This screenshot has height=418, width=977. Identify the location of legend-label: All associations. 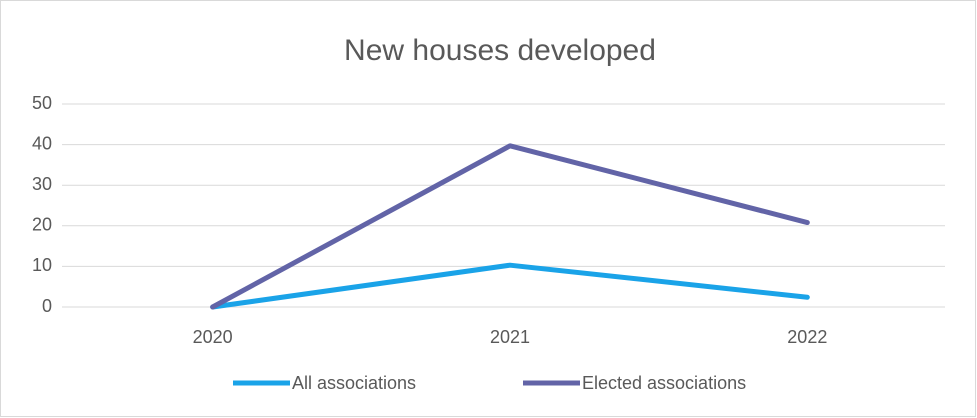
(354, 383).